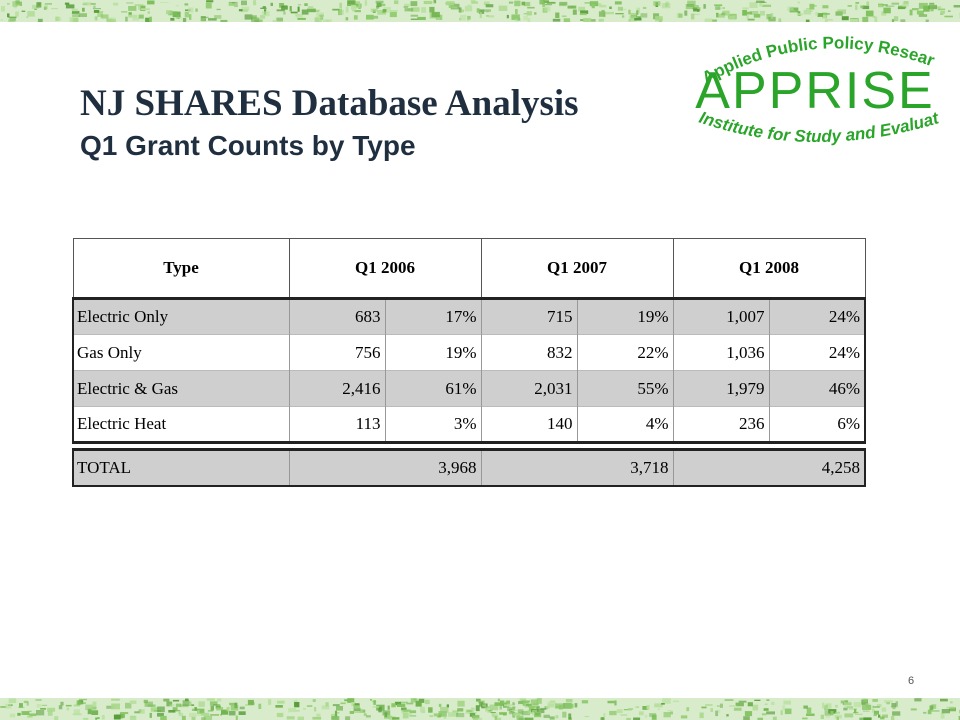 This screenshot has height=720, width=960. What do you see at coordinates (180, 316) in the screenshot?
I see `row-type: Electric Only` at bounding box center [180, 316].